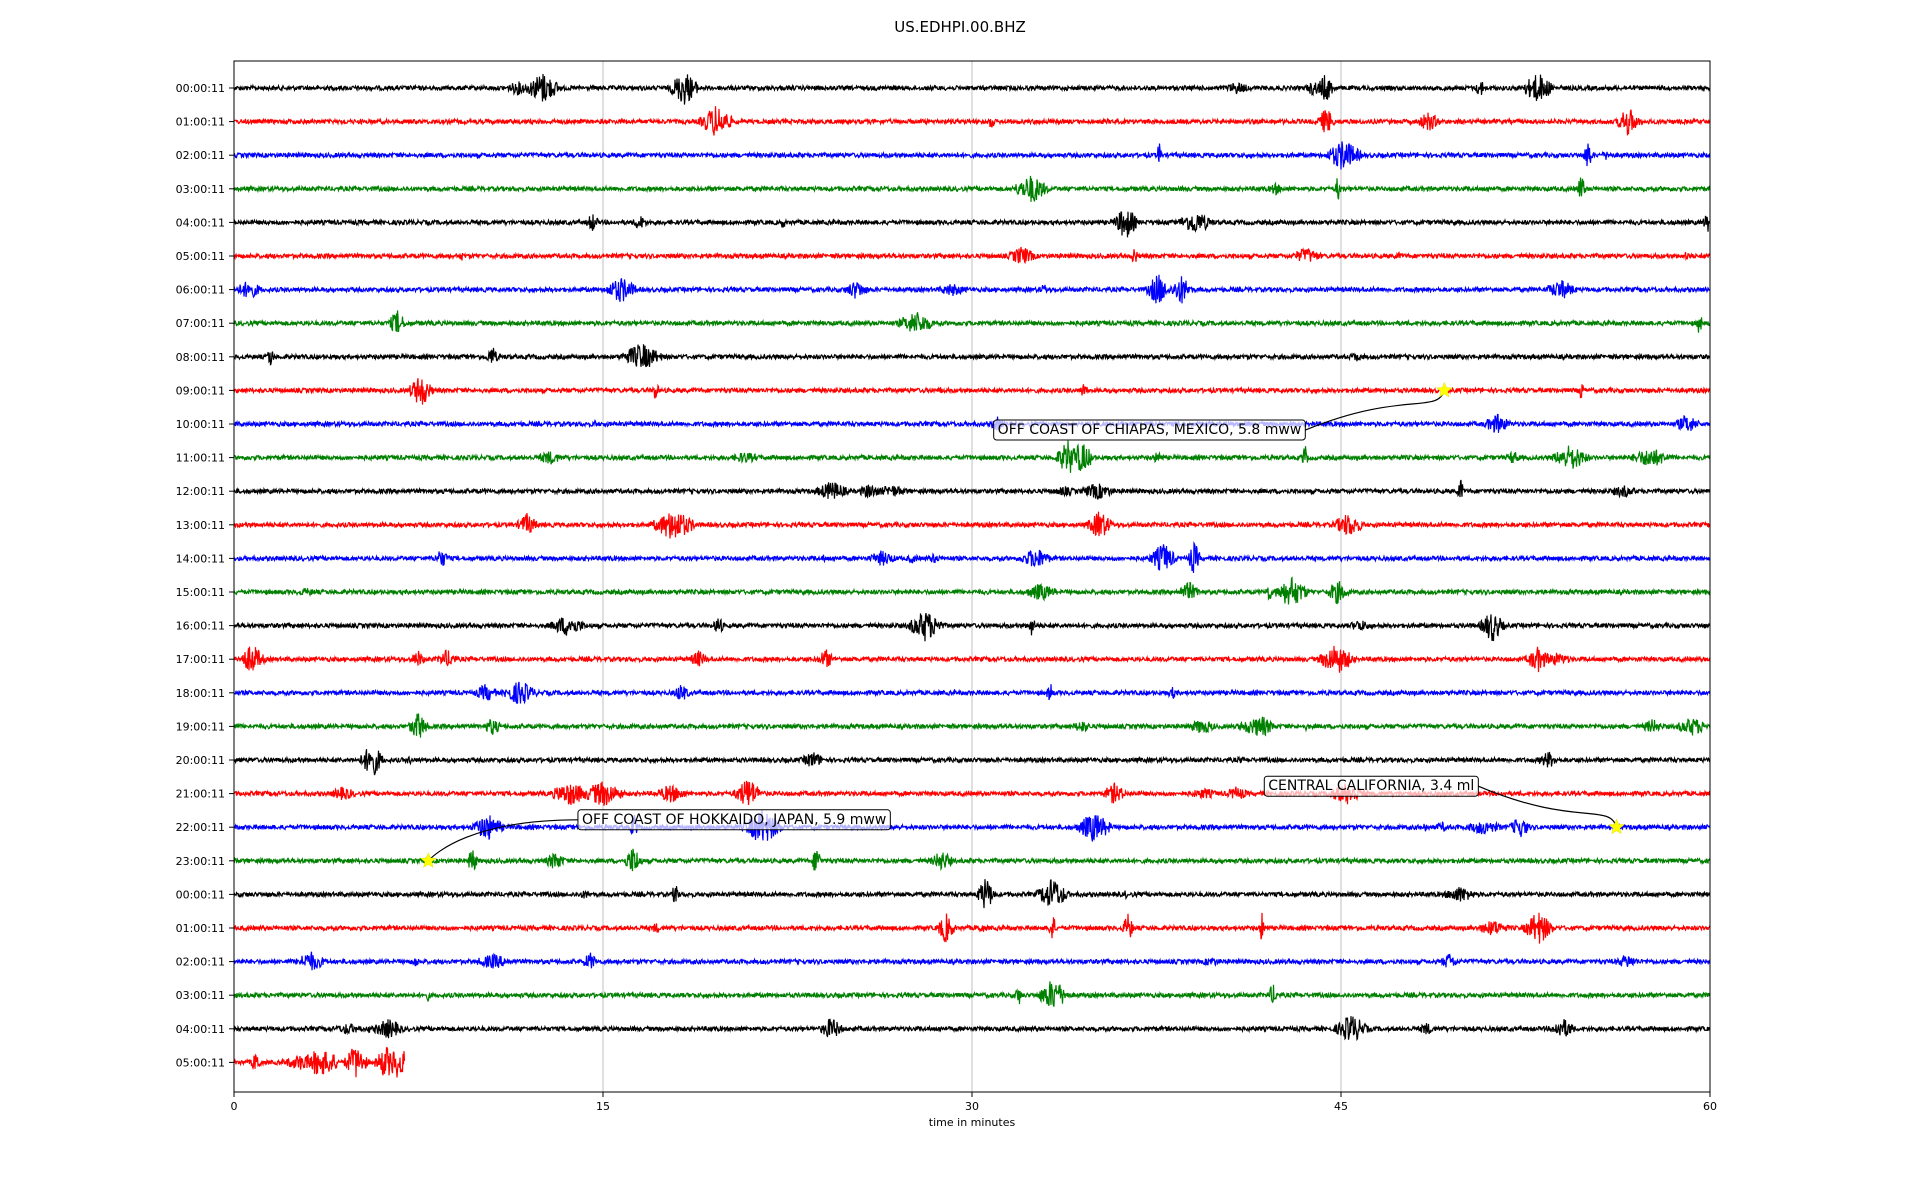  What do you see at coordinates (200, 760) in the screenshot?
I see `y-tick-label: 20:00:11` at bounding box center [200, 760].